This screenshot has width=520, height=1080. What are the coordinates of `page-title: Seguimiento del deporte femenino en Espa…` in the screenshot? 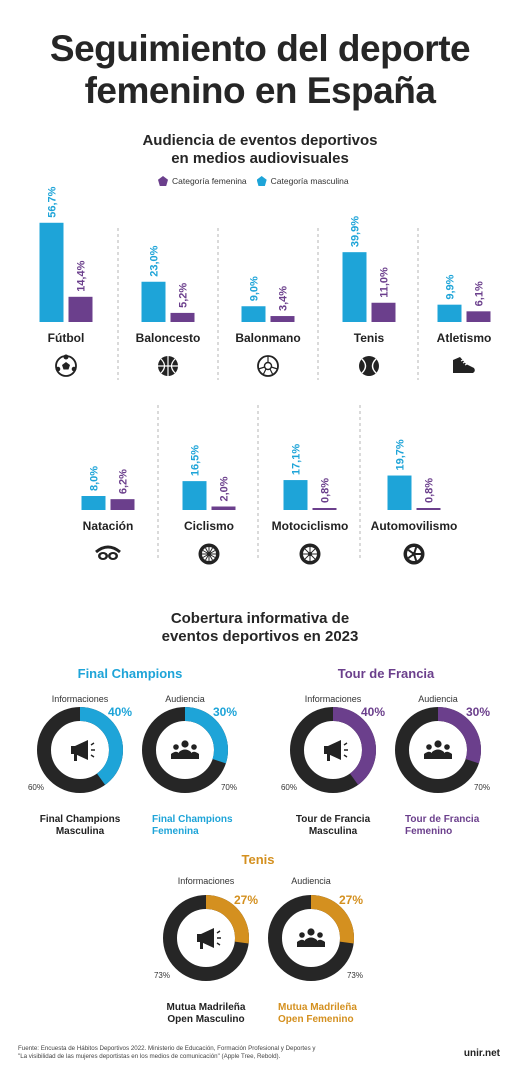 It's located at (260, 70).